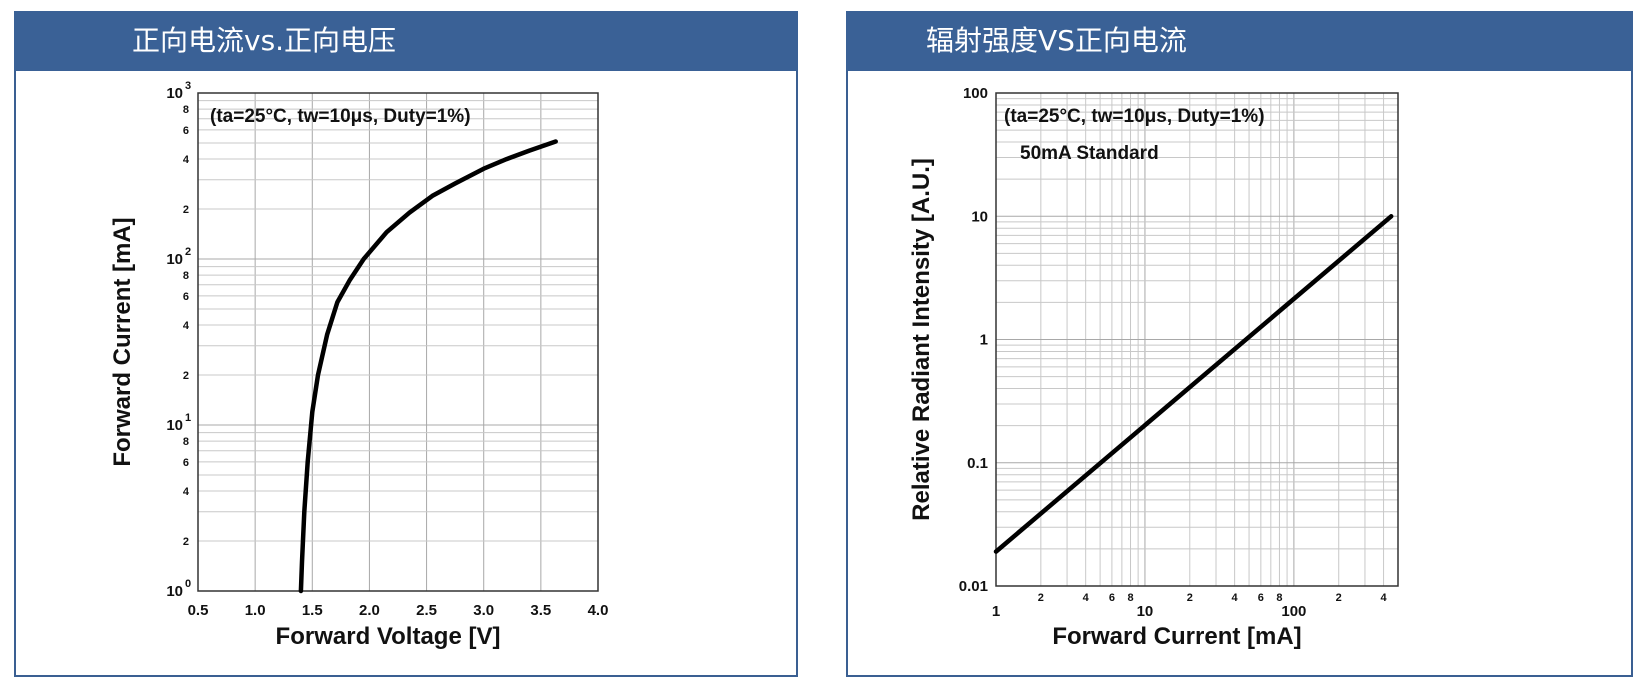  I want to click on x-tick-label: 3.5, so click(540, 610).